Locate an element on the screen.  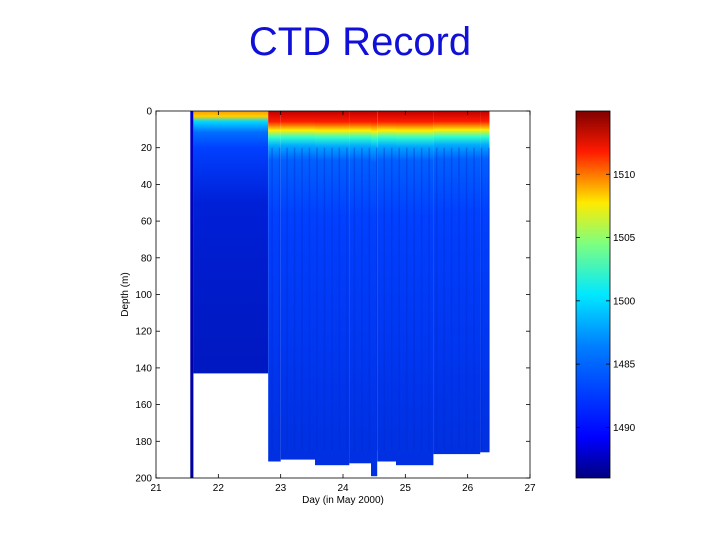
y-tick-label: 0 is located at coordinates (149, 112).